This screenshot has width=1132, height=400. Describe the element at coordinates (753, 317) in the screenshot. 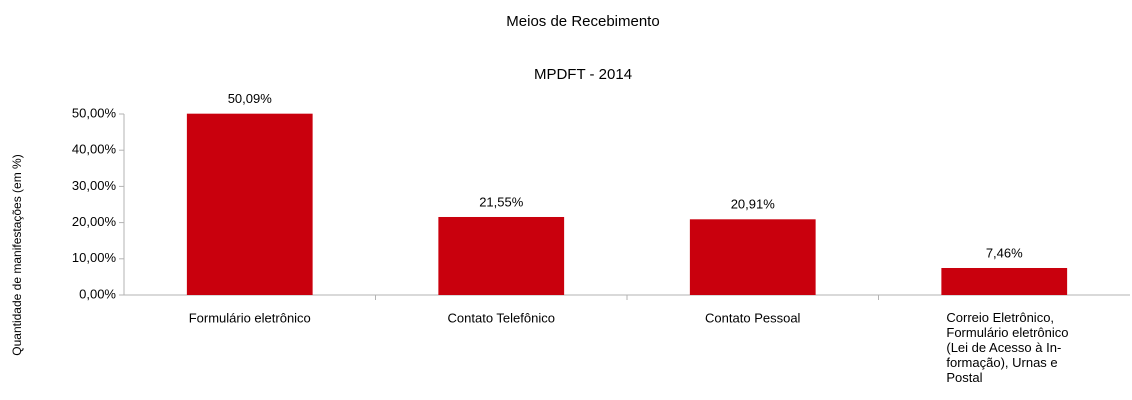

I see `x-tick-label: Contato Pessoal` at that location.